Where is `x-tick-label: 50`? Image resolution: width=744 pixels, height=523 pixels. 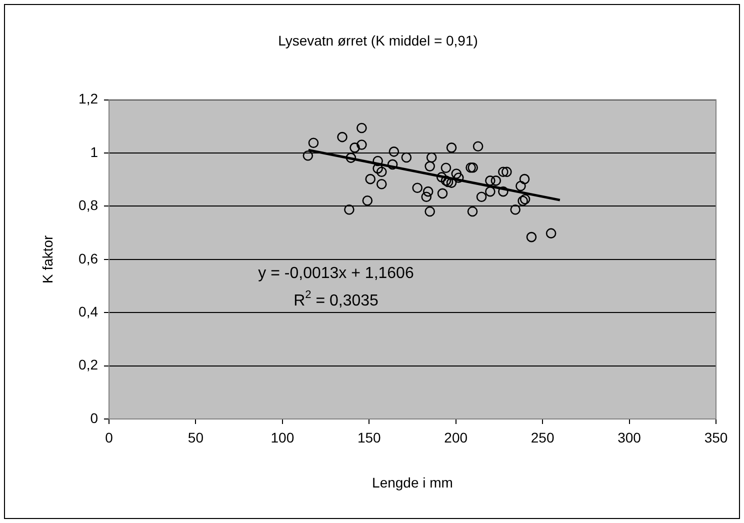 x-tick-label: 50 is located at coordinates (196, 437).